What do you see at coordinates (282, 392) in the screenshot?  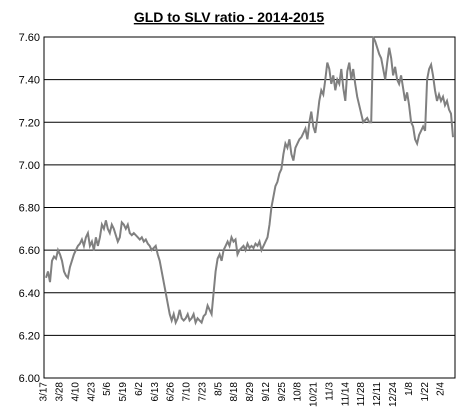 I see `x-tick-label: 9/25` at bounding box center [282, 392].